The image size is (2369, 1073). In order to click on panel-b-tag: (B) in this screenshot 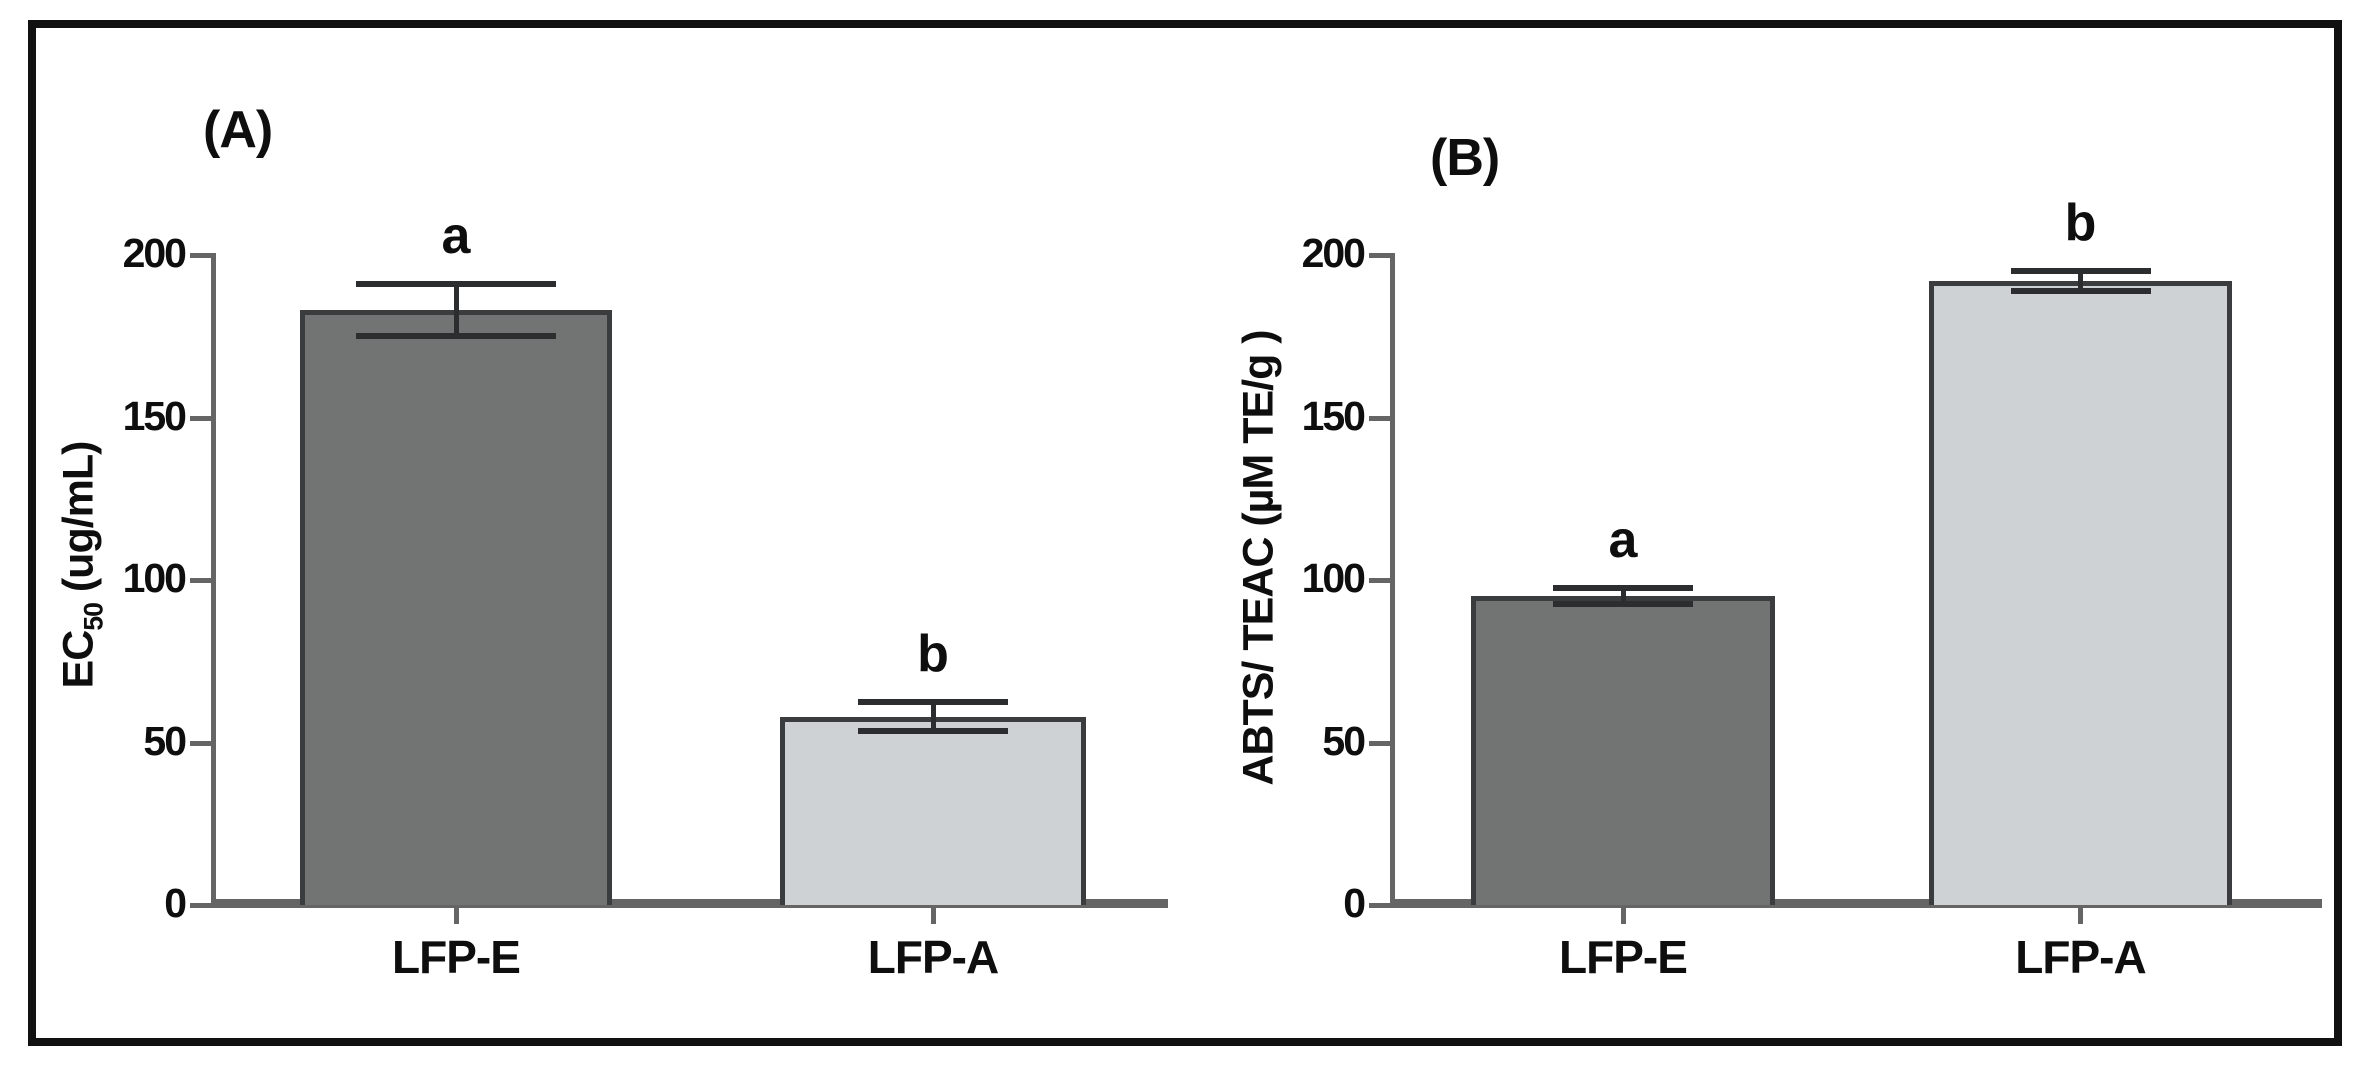, I will do `click(1465, 158)`.